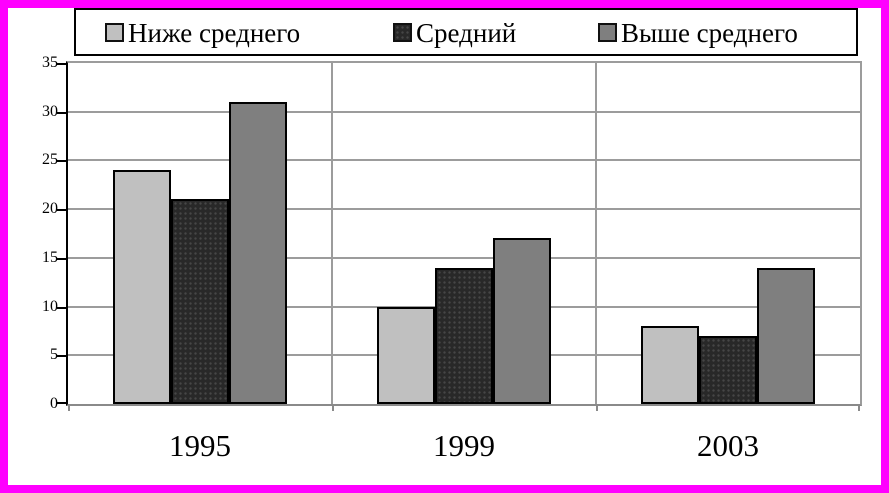 The width and height of the screenshot is (889, 493). What do you see at coordinates (214, 32) in the screenshot?
I see `legend-label-below-average: Ниже среднего` at bounding box center [214, 32].